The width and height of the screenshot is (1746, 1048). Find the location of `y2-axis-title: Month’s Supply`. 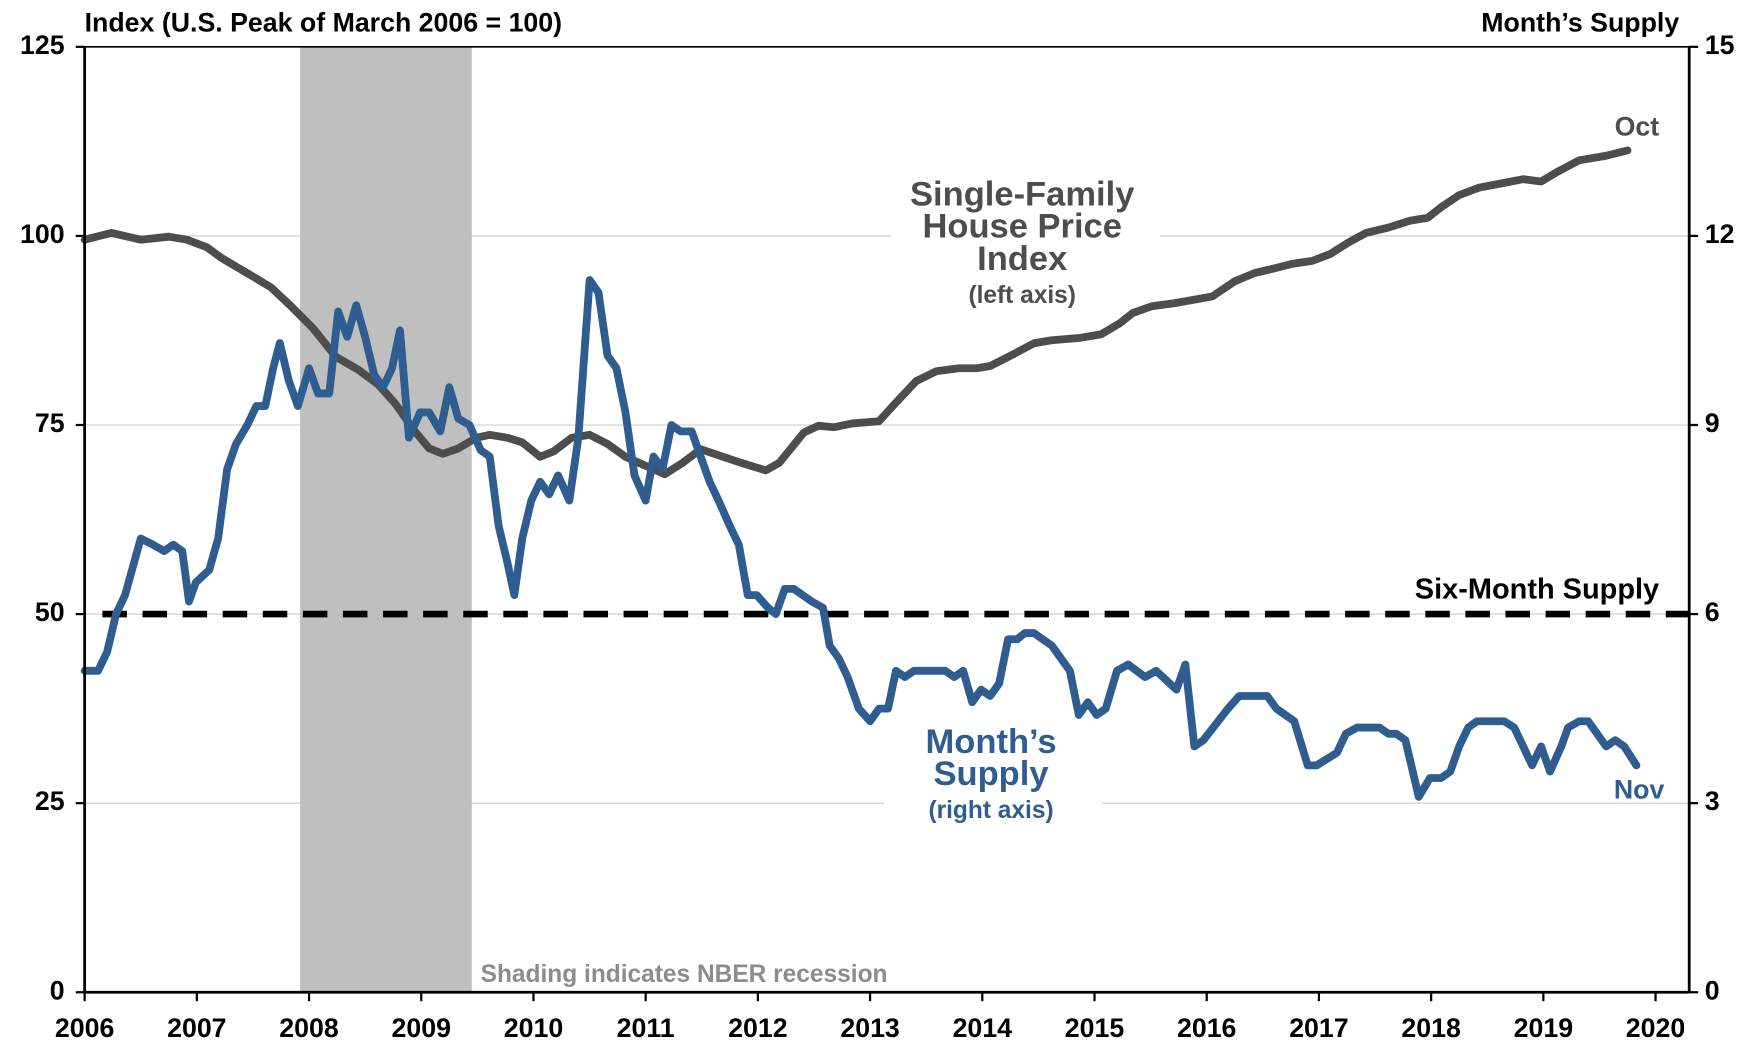

y2-axis-title: Month’s Supply is located at coordinates (1580, 23).